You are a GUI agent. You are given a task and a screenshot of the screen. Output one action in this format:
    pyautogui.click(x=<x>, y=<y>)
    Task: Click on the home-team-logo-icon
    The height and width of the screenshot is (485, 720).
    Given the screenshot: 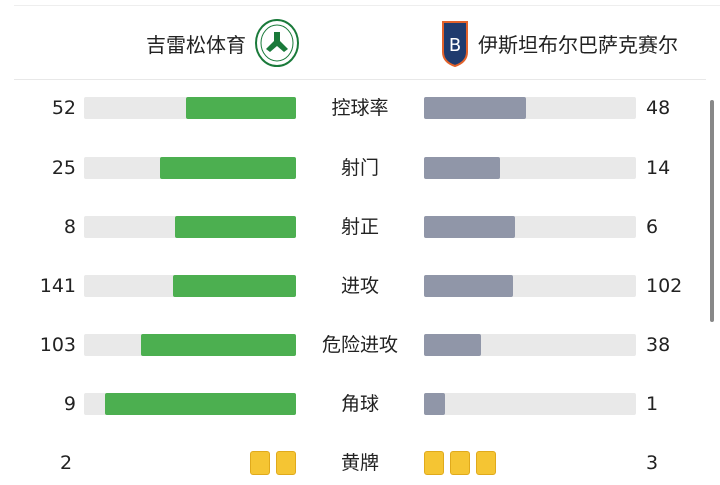 What is the action you would take?
    pyautogui.click(x=277, y=43)
    